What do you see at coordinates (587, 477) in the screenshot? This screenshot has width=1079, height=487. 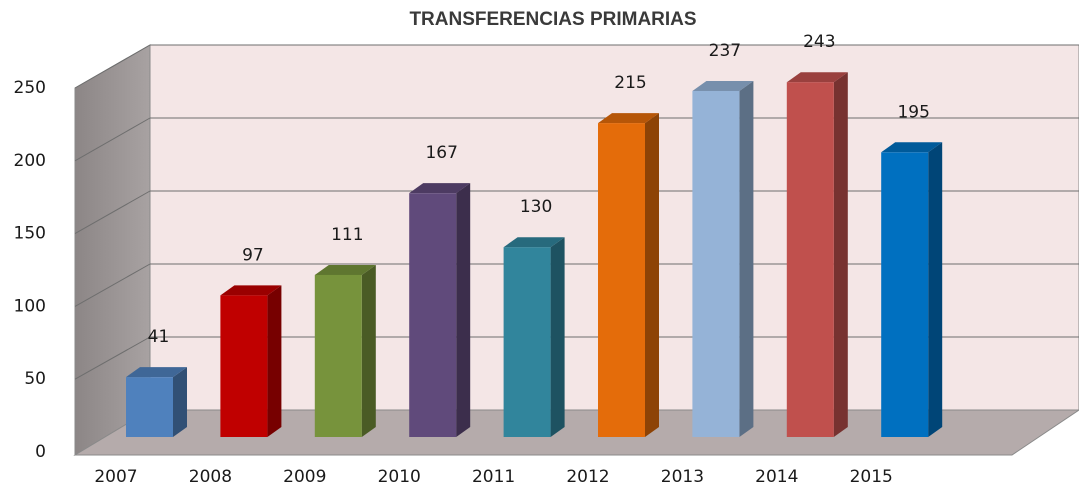 I see `x-tick-label: 2012` at bounding box center [587, 477].